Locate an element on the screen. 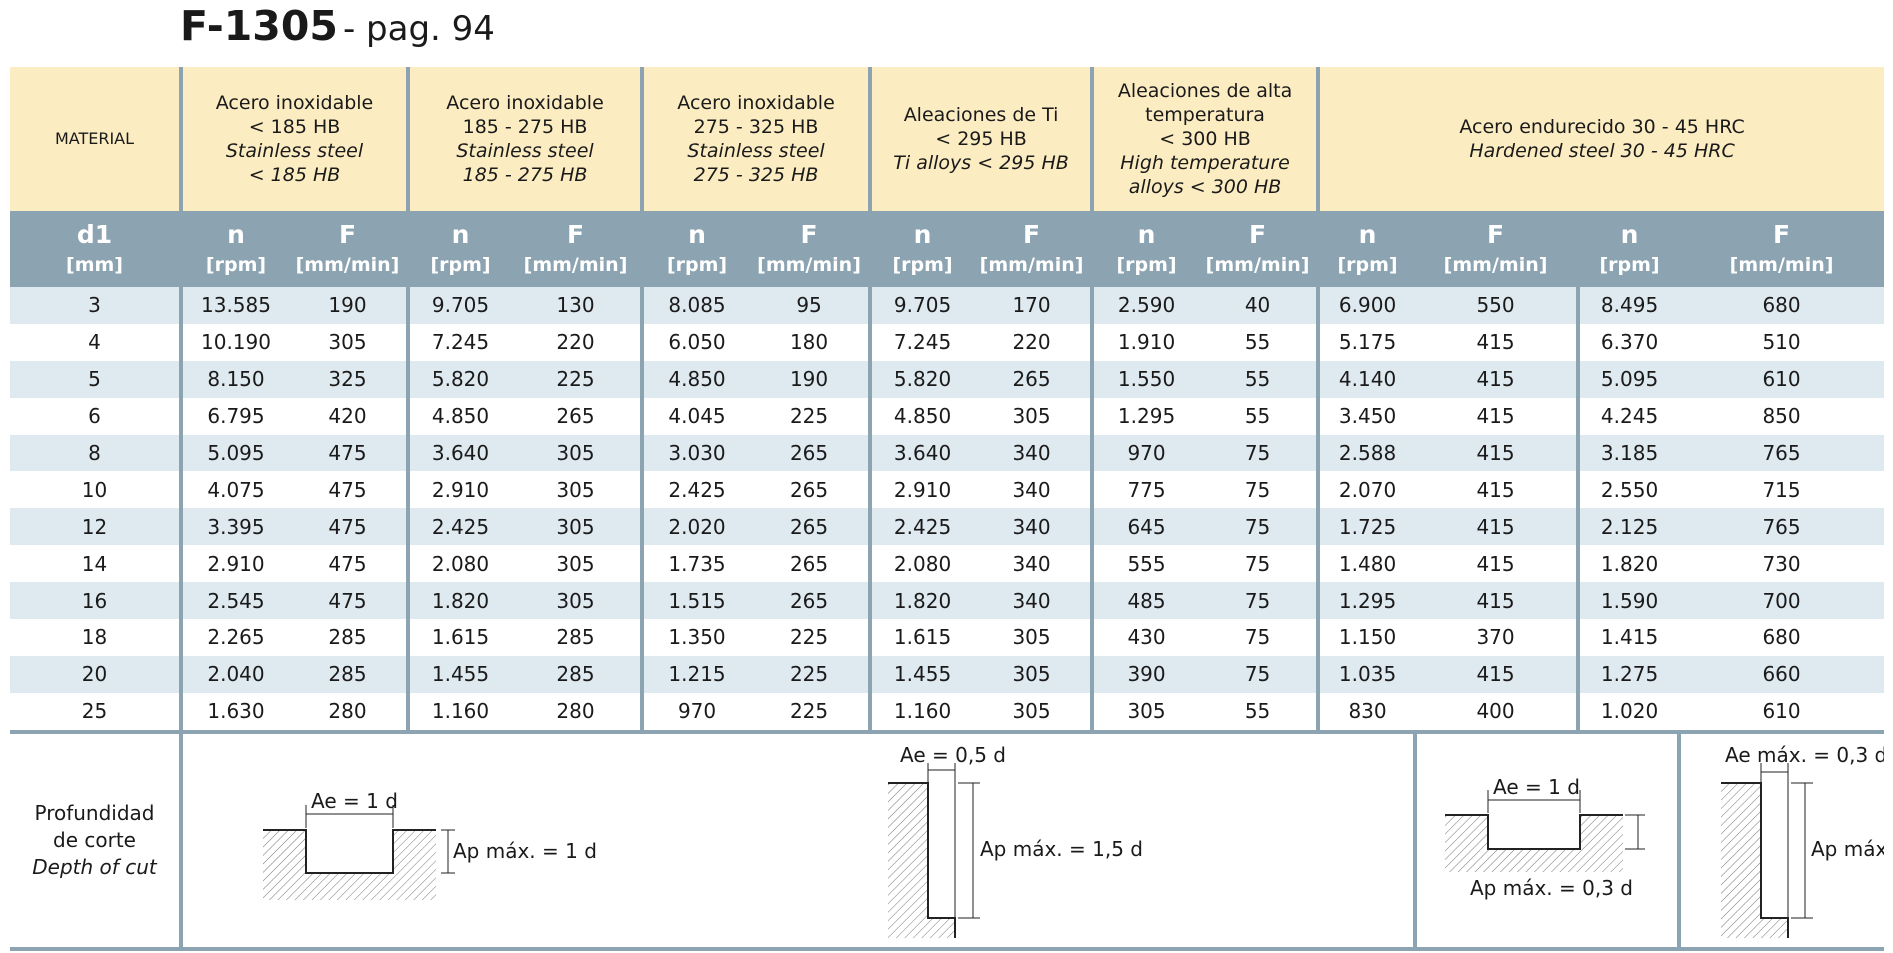 This screenshot has height=953, width=1893. rpm-cell: 6.795 is located at coordinates (234, 416).